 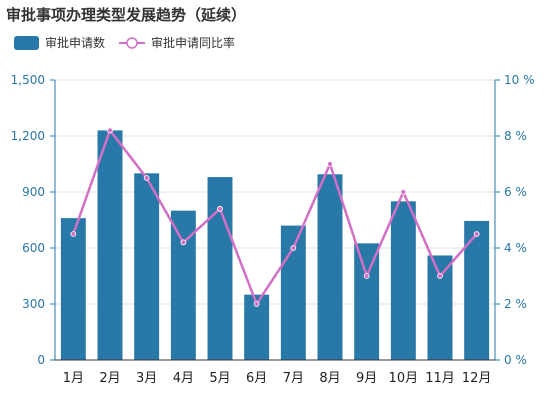 What do you see at coordinates (515, 360) in the screenshot?
I see `y-right-tick-label: 0 %` at bounding box center [515, 360].